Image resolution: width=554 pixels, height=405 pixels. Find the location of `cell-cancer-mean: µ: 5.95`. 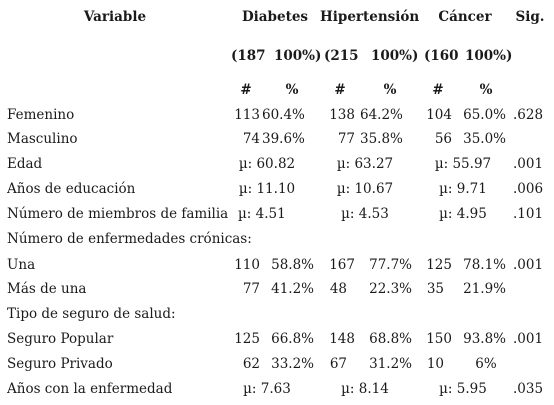

cell-cancer-mean: µ: 5.95 is located at coordinates (463, 389).